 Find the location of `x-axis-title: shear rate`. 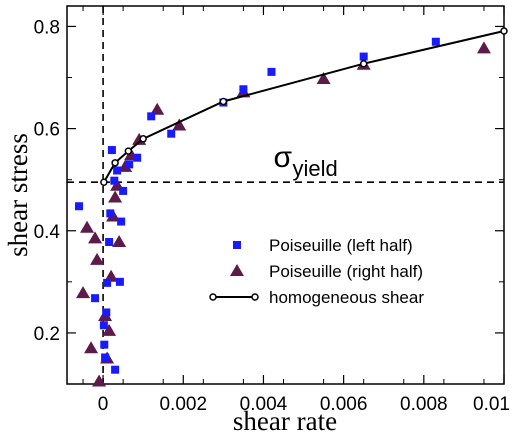

x-axis-title: shear rate is located at coordinates (285, 421).